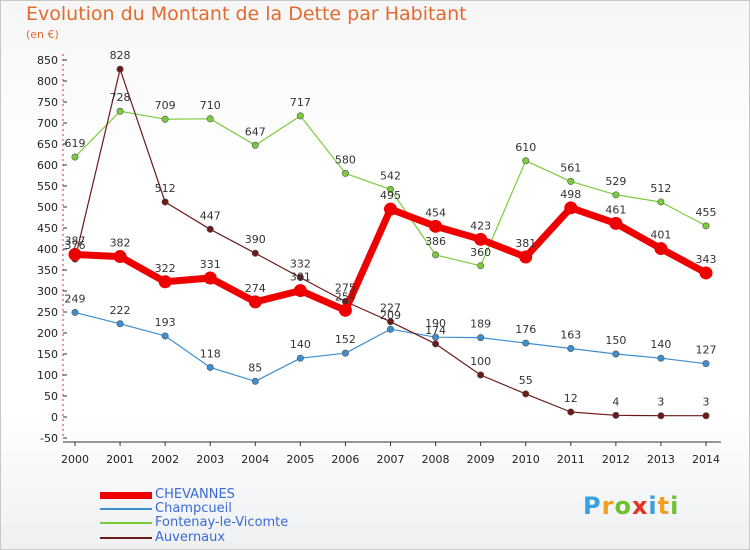 The image size is (750, 550). Describe the element at coordinates (436, 459) in the screenshot. I see `x-tick-label: 2008` at that location.